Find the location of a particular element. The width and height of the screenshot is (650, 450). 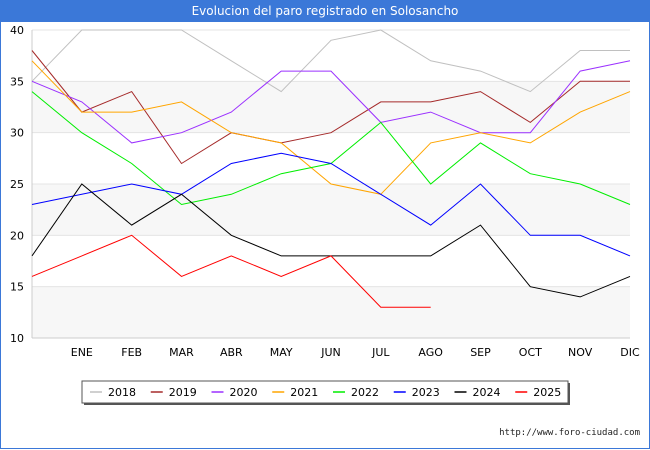

y-tick-label: 35 is located at coordinates (17, 81).